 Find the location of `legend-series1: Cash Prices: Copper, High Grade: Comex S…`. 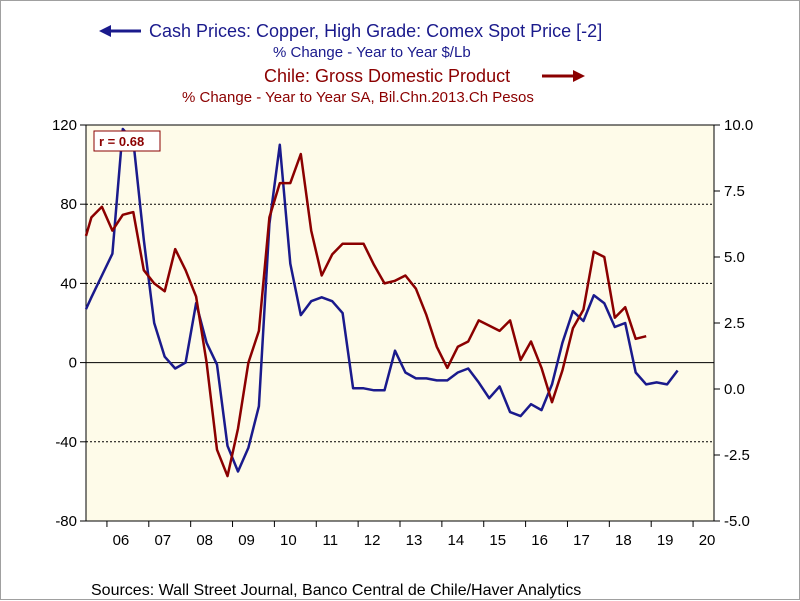

legend-series1: Cash Prices: Copper, High Grade: Comex S… is located at coordinates (350, 41).